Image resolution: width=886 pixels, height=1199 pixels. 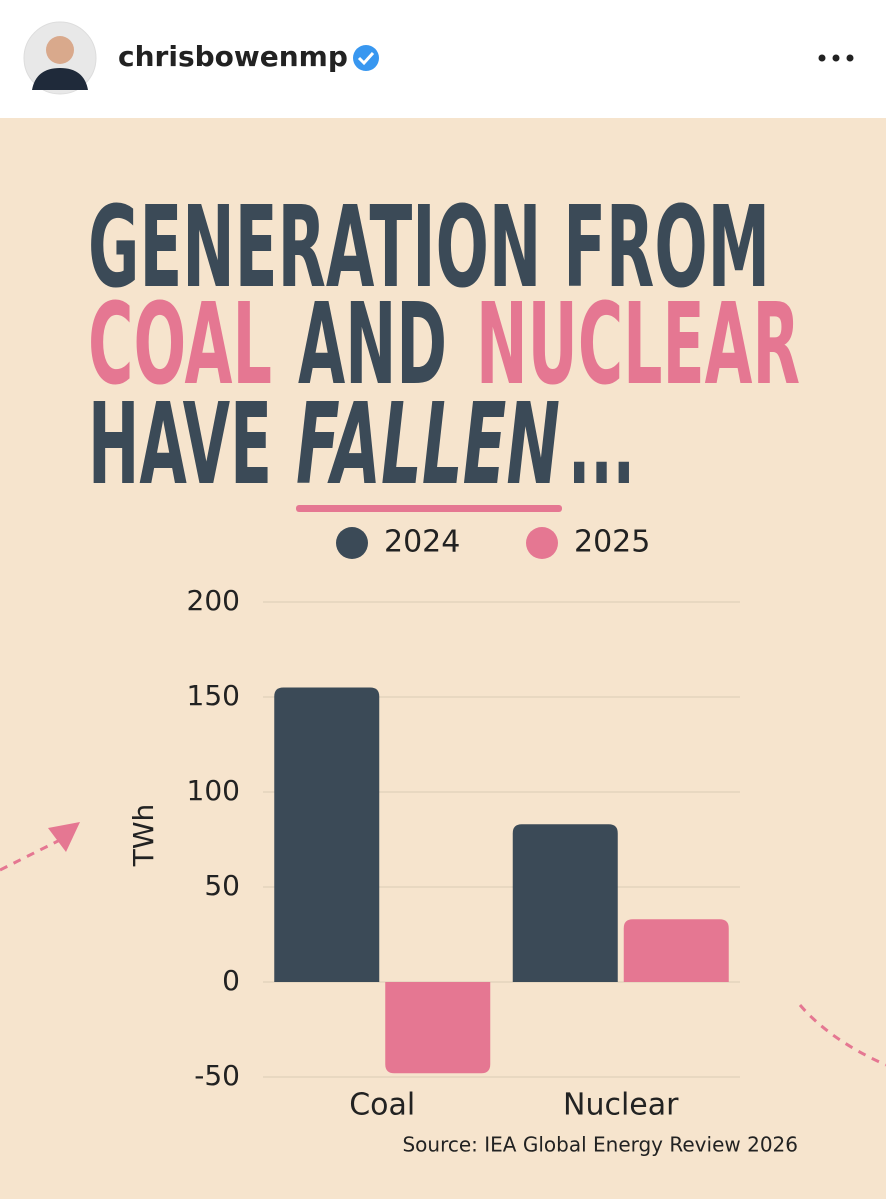 What do you see at coordinates (180, 445) in the screenshot?
I see `title-segment: HAVE` at bounding box center [180, 445].